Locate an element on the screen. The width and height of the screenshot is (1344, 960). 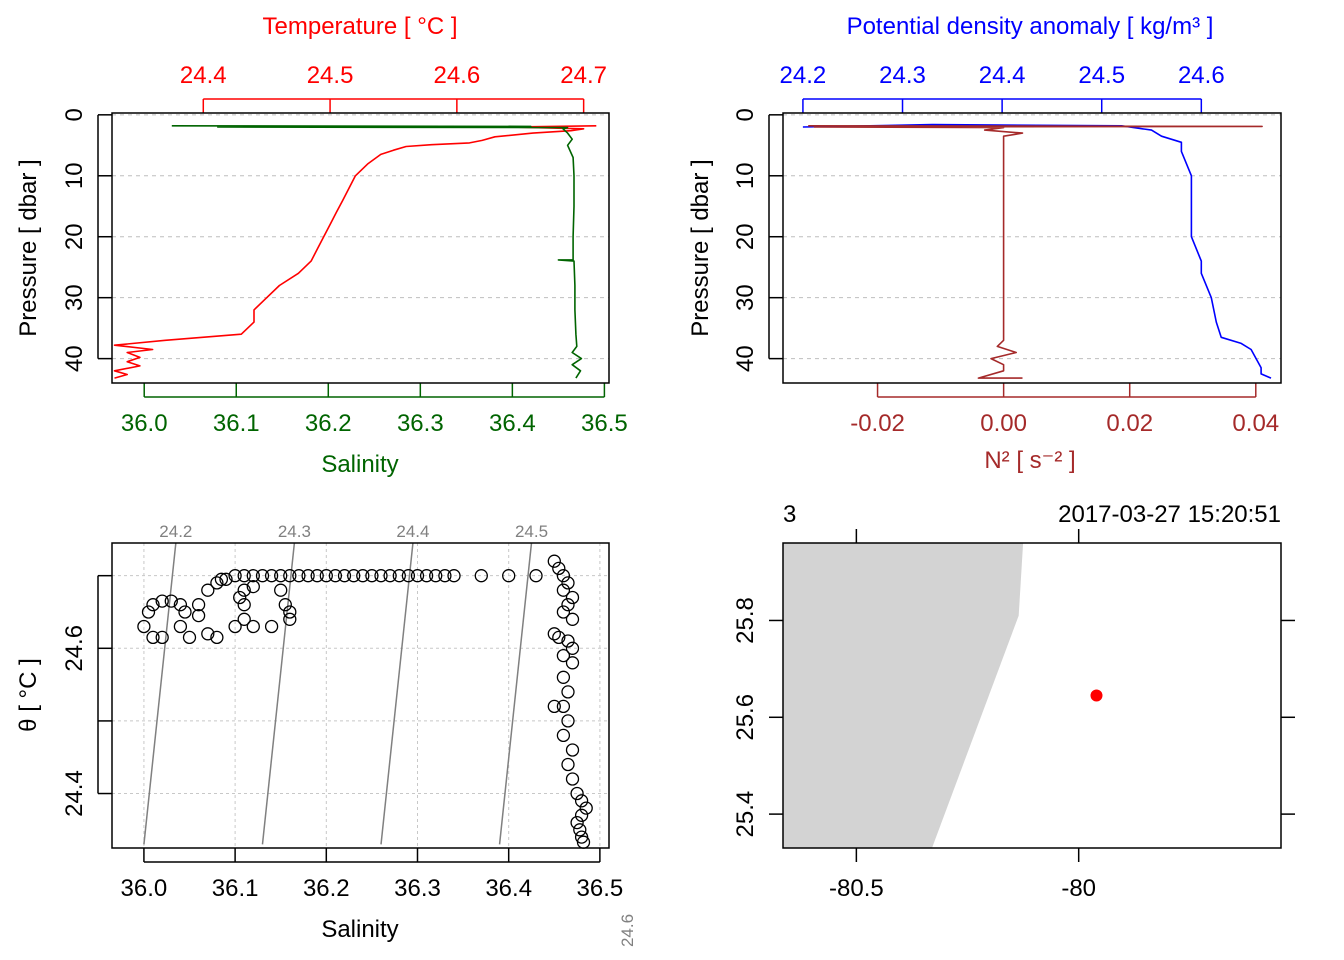
salinity-axis-title: Salinity is located at coordinates (359, 464).